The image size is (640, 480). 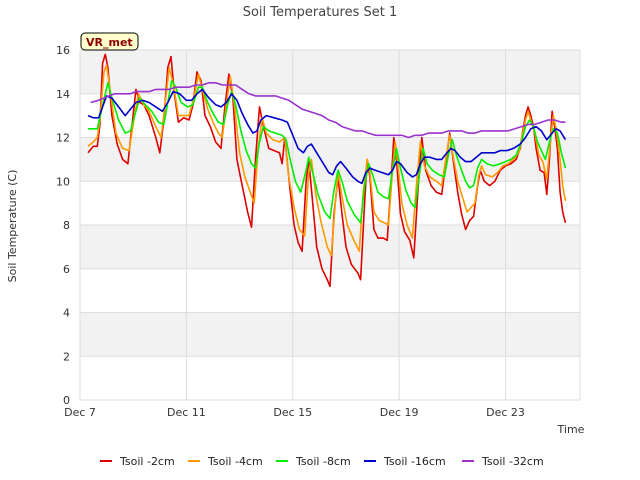 What do you see at coordinates (63, 50) in the screenshot?
I see `y-tick-label: 16` at bounding box center [63, 50].